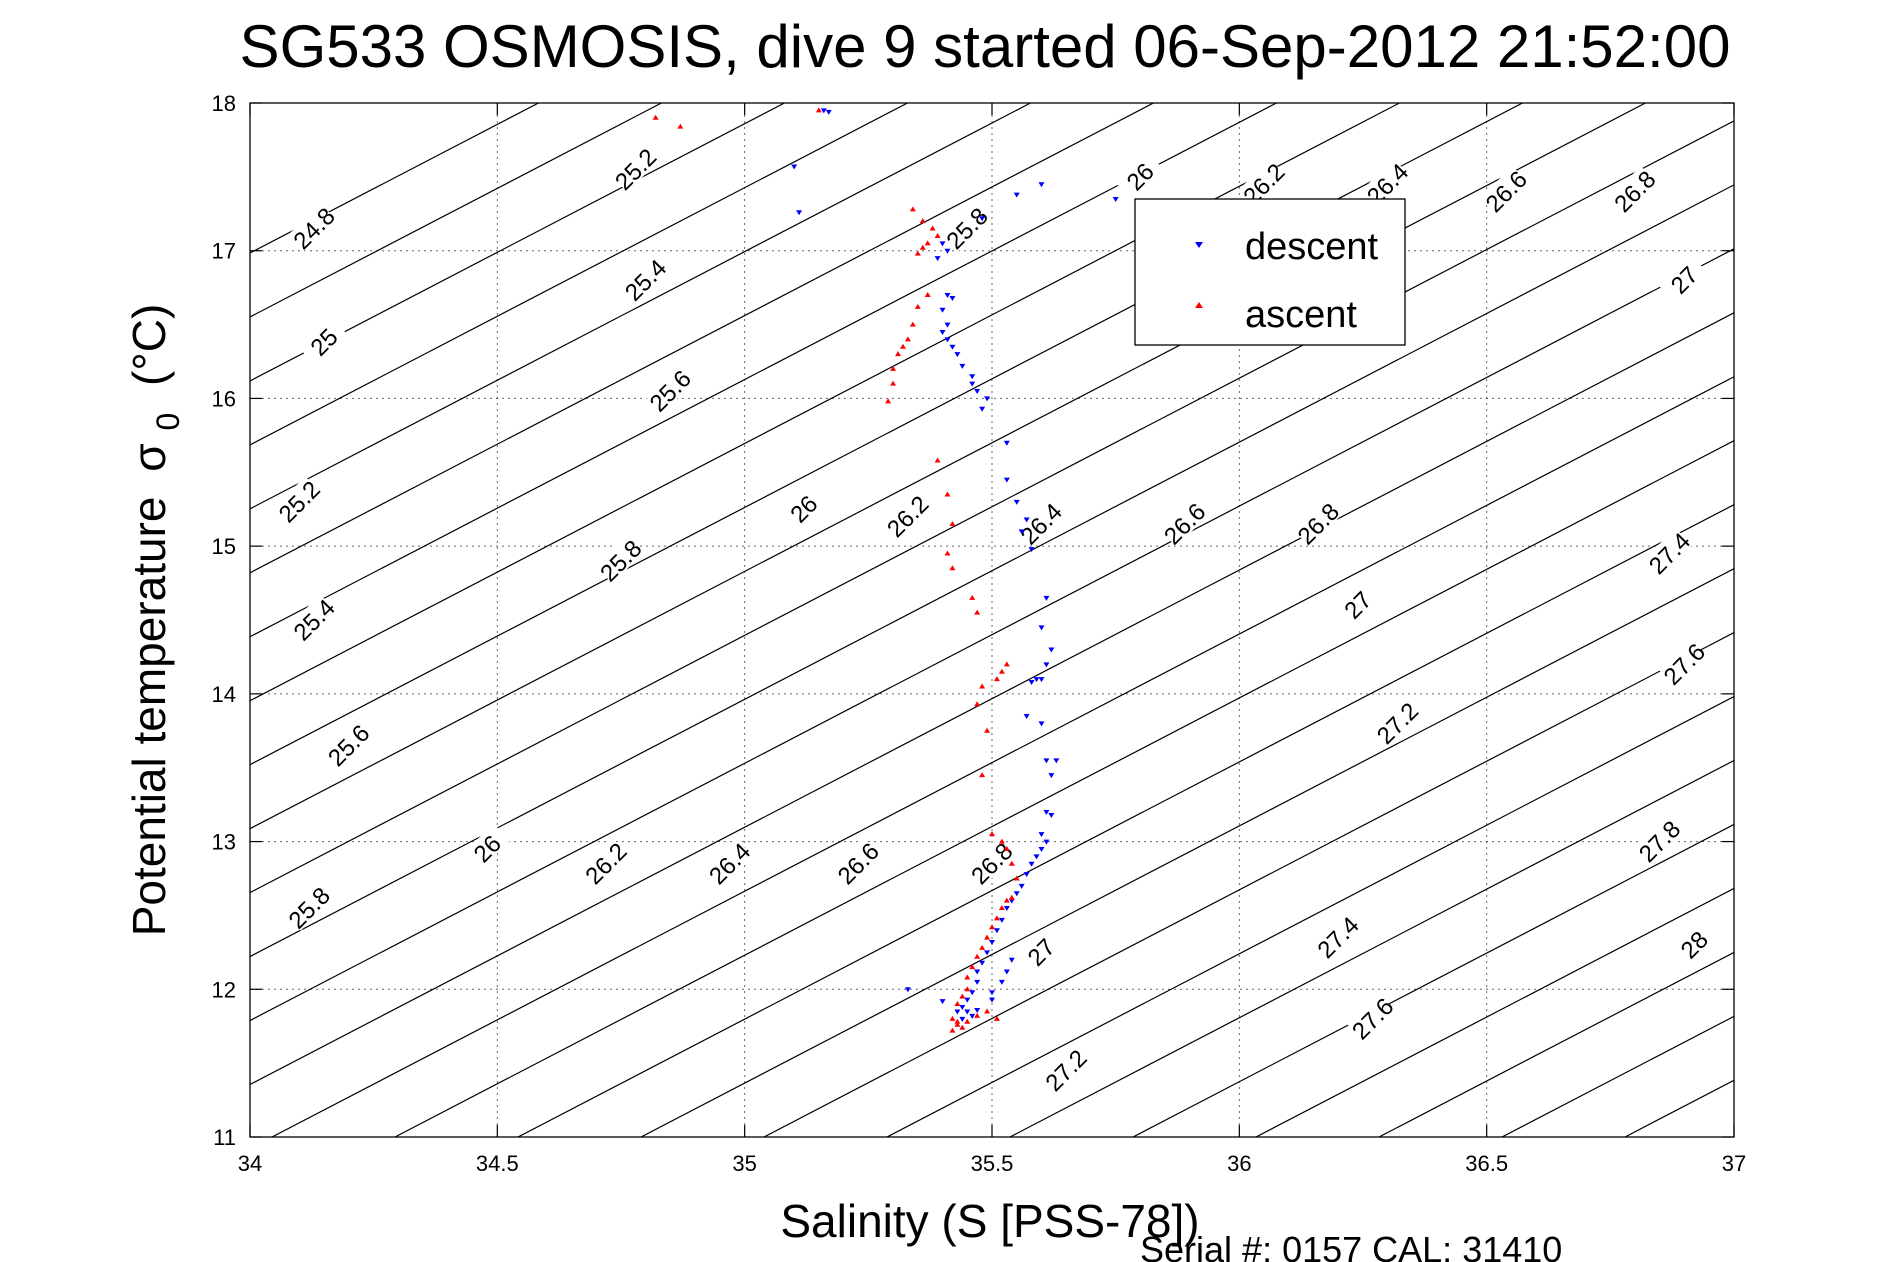 Image resolution: width=1891 pixels, height=1262 pixels. What do you see at coordinates (149, 457) in the screenshot?
I see `y-axis-label-symbol: σ` at bounding box center [149, 457].